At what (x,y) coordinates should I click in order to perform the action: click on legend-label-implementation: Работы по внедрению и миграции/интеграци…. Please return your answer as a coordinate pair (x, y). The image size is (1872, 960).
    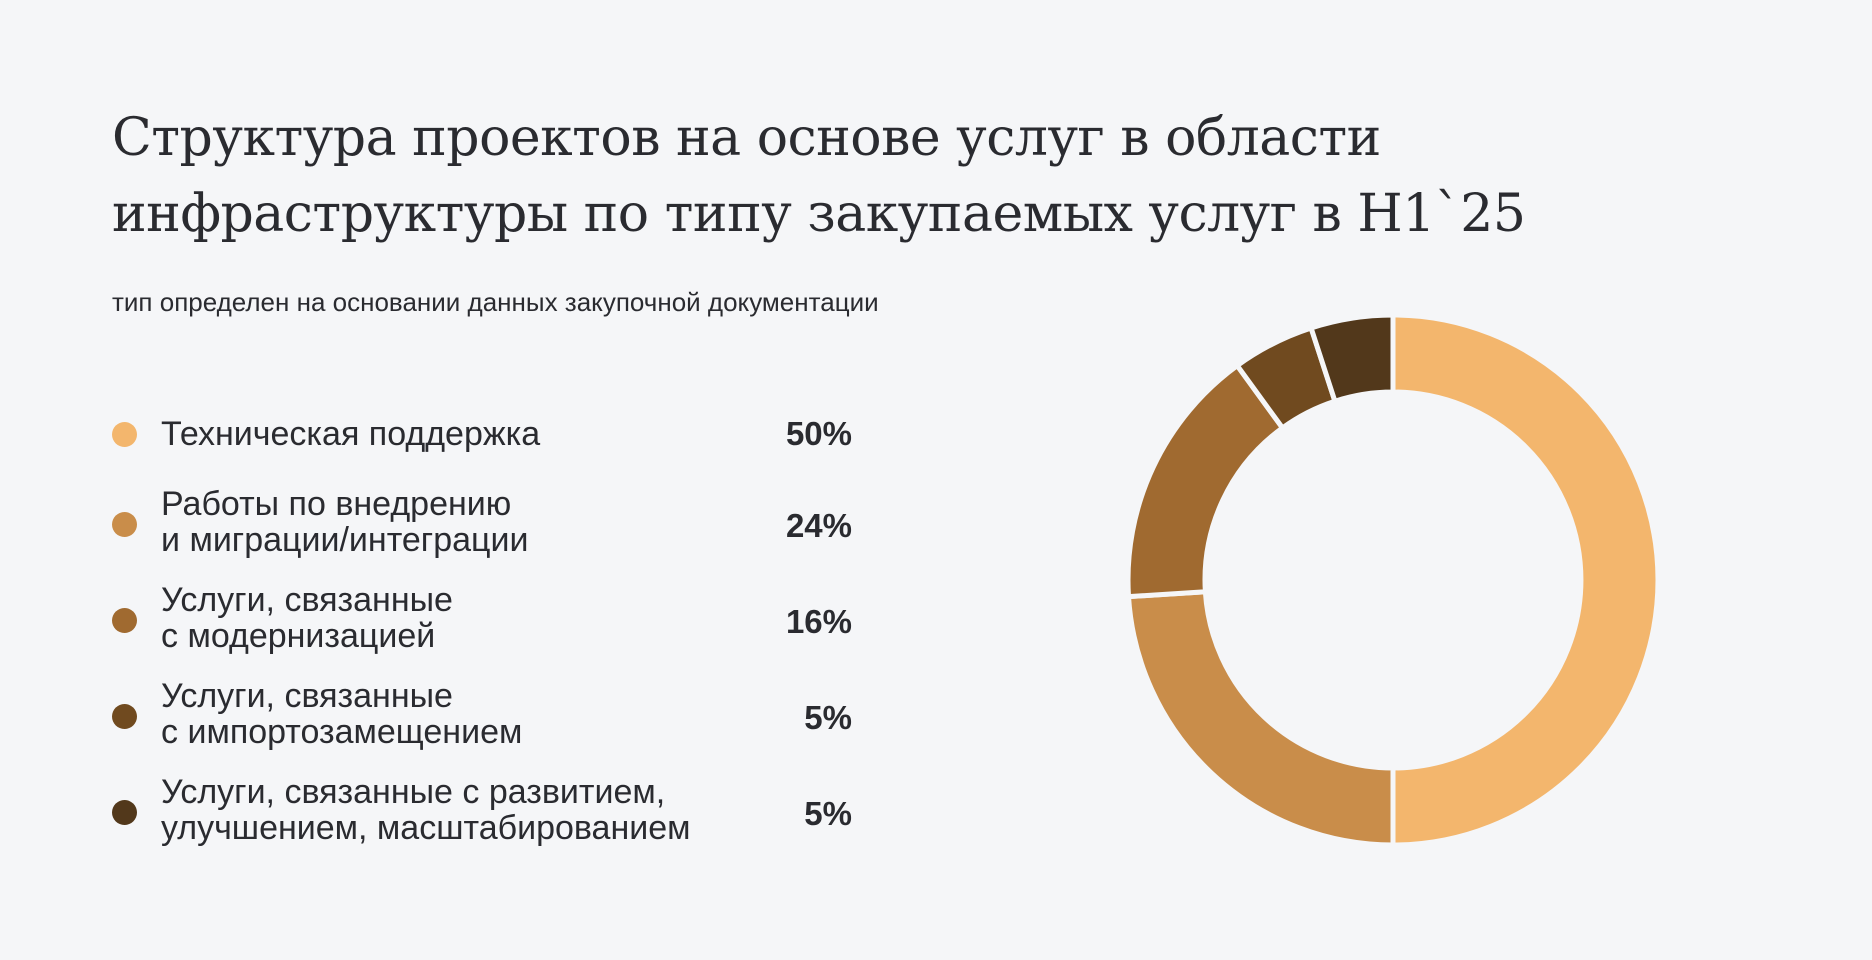
    Looking at the image, I should click on (344, 522).